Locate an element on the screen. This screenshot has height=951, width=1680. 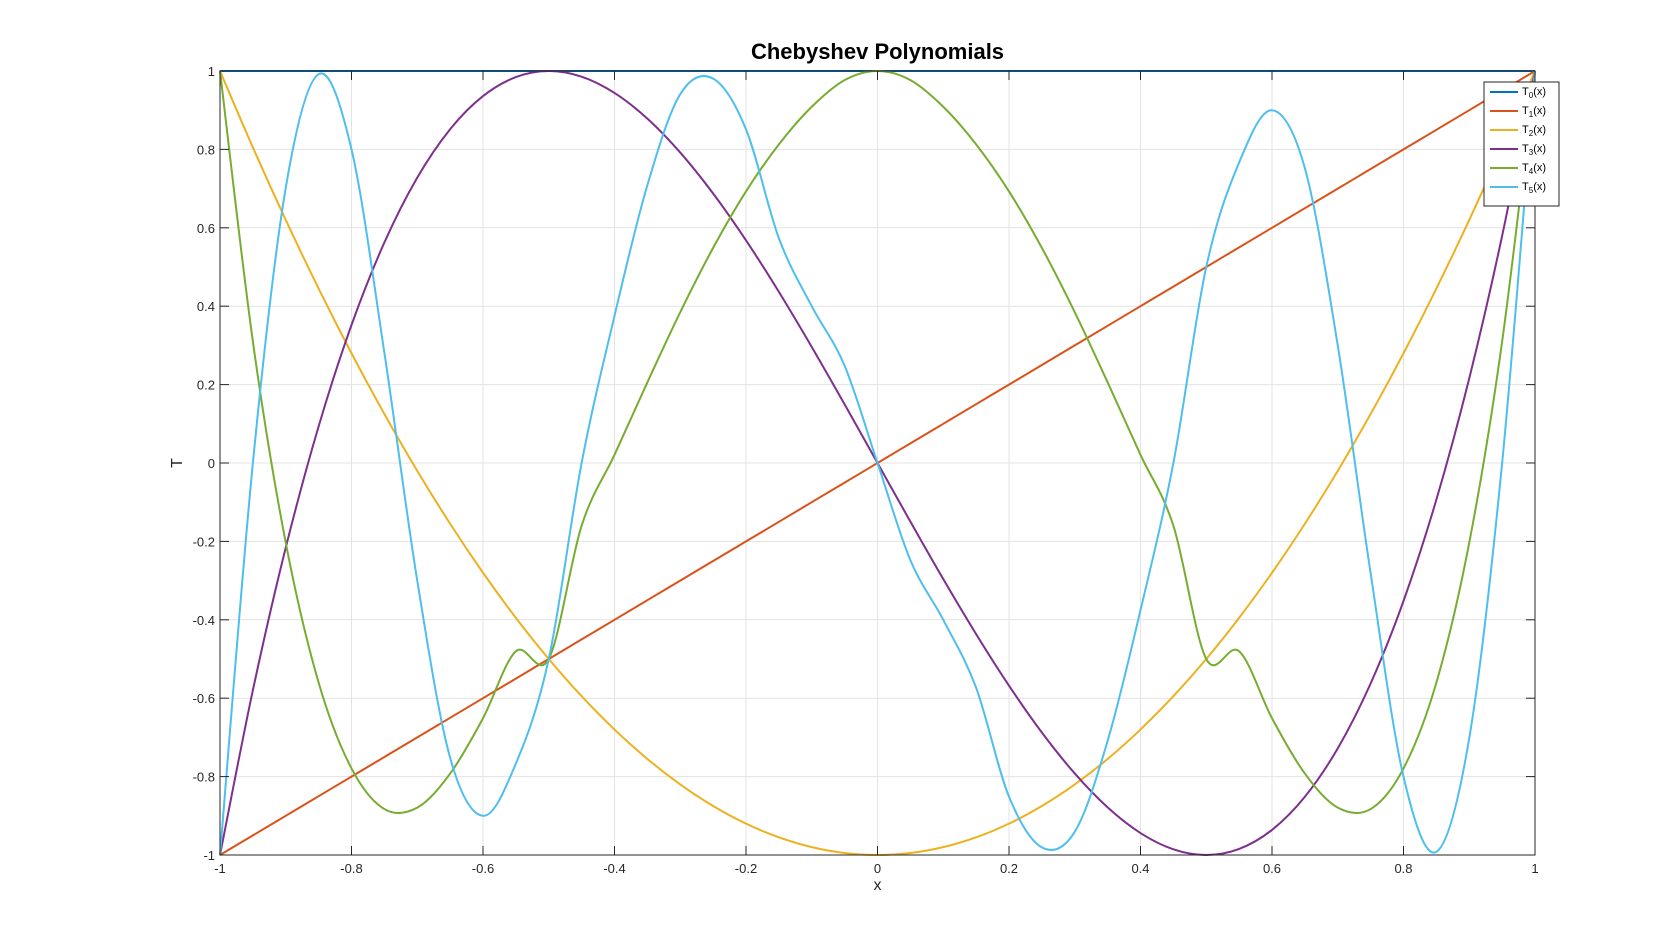
y-tick-label: -0.6 is located at coordinates (204, 698).